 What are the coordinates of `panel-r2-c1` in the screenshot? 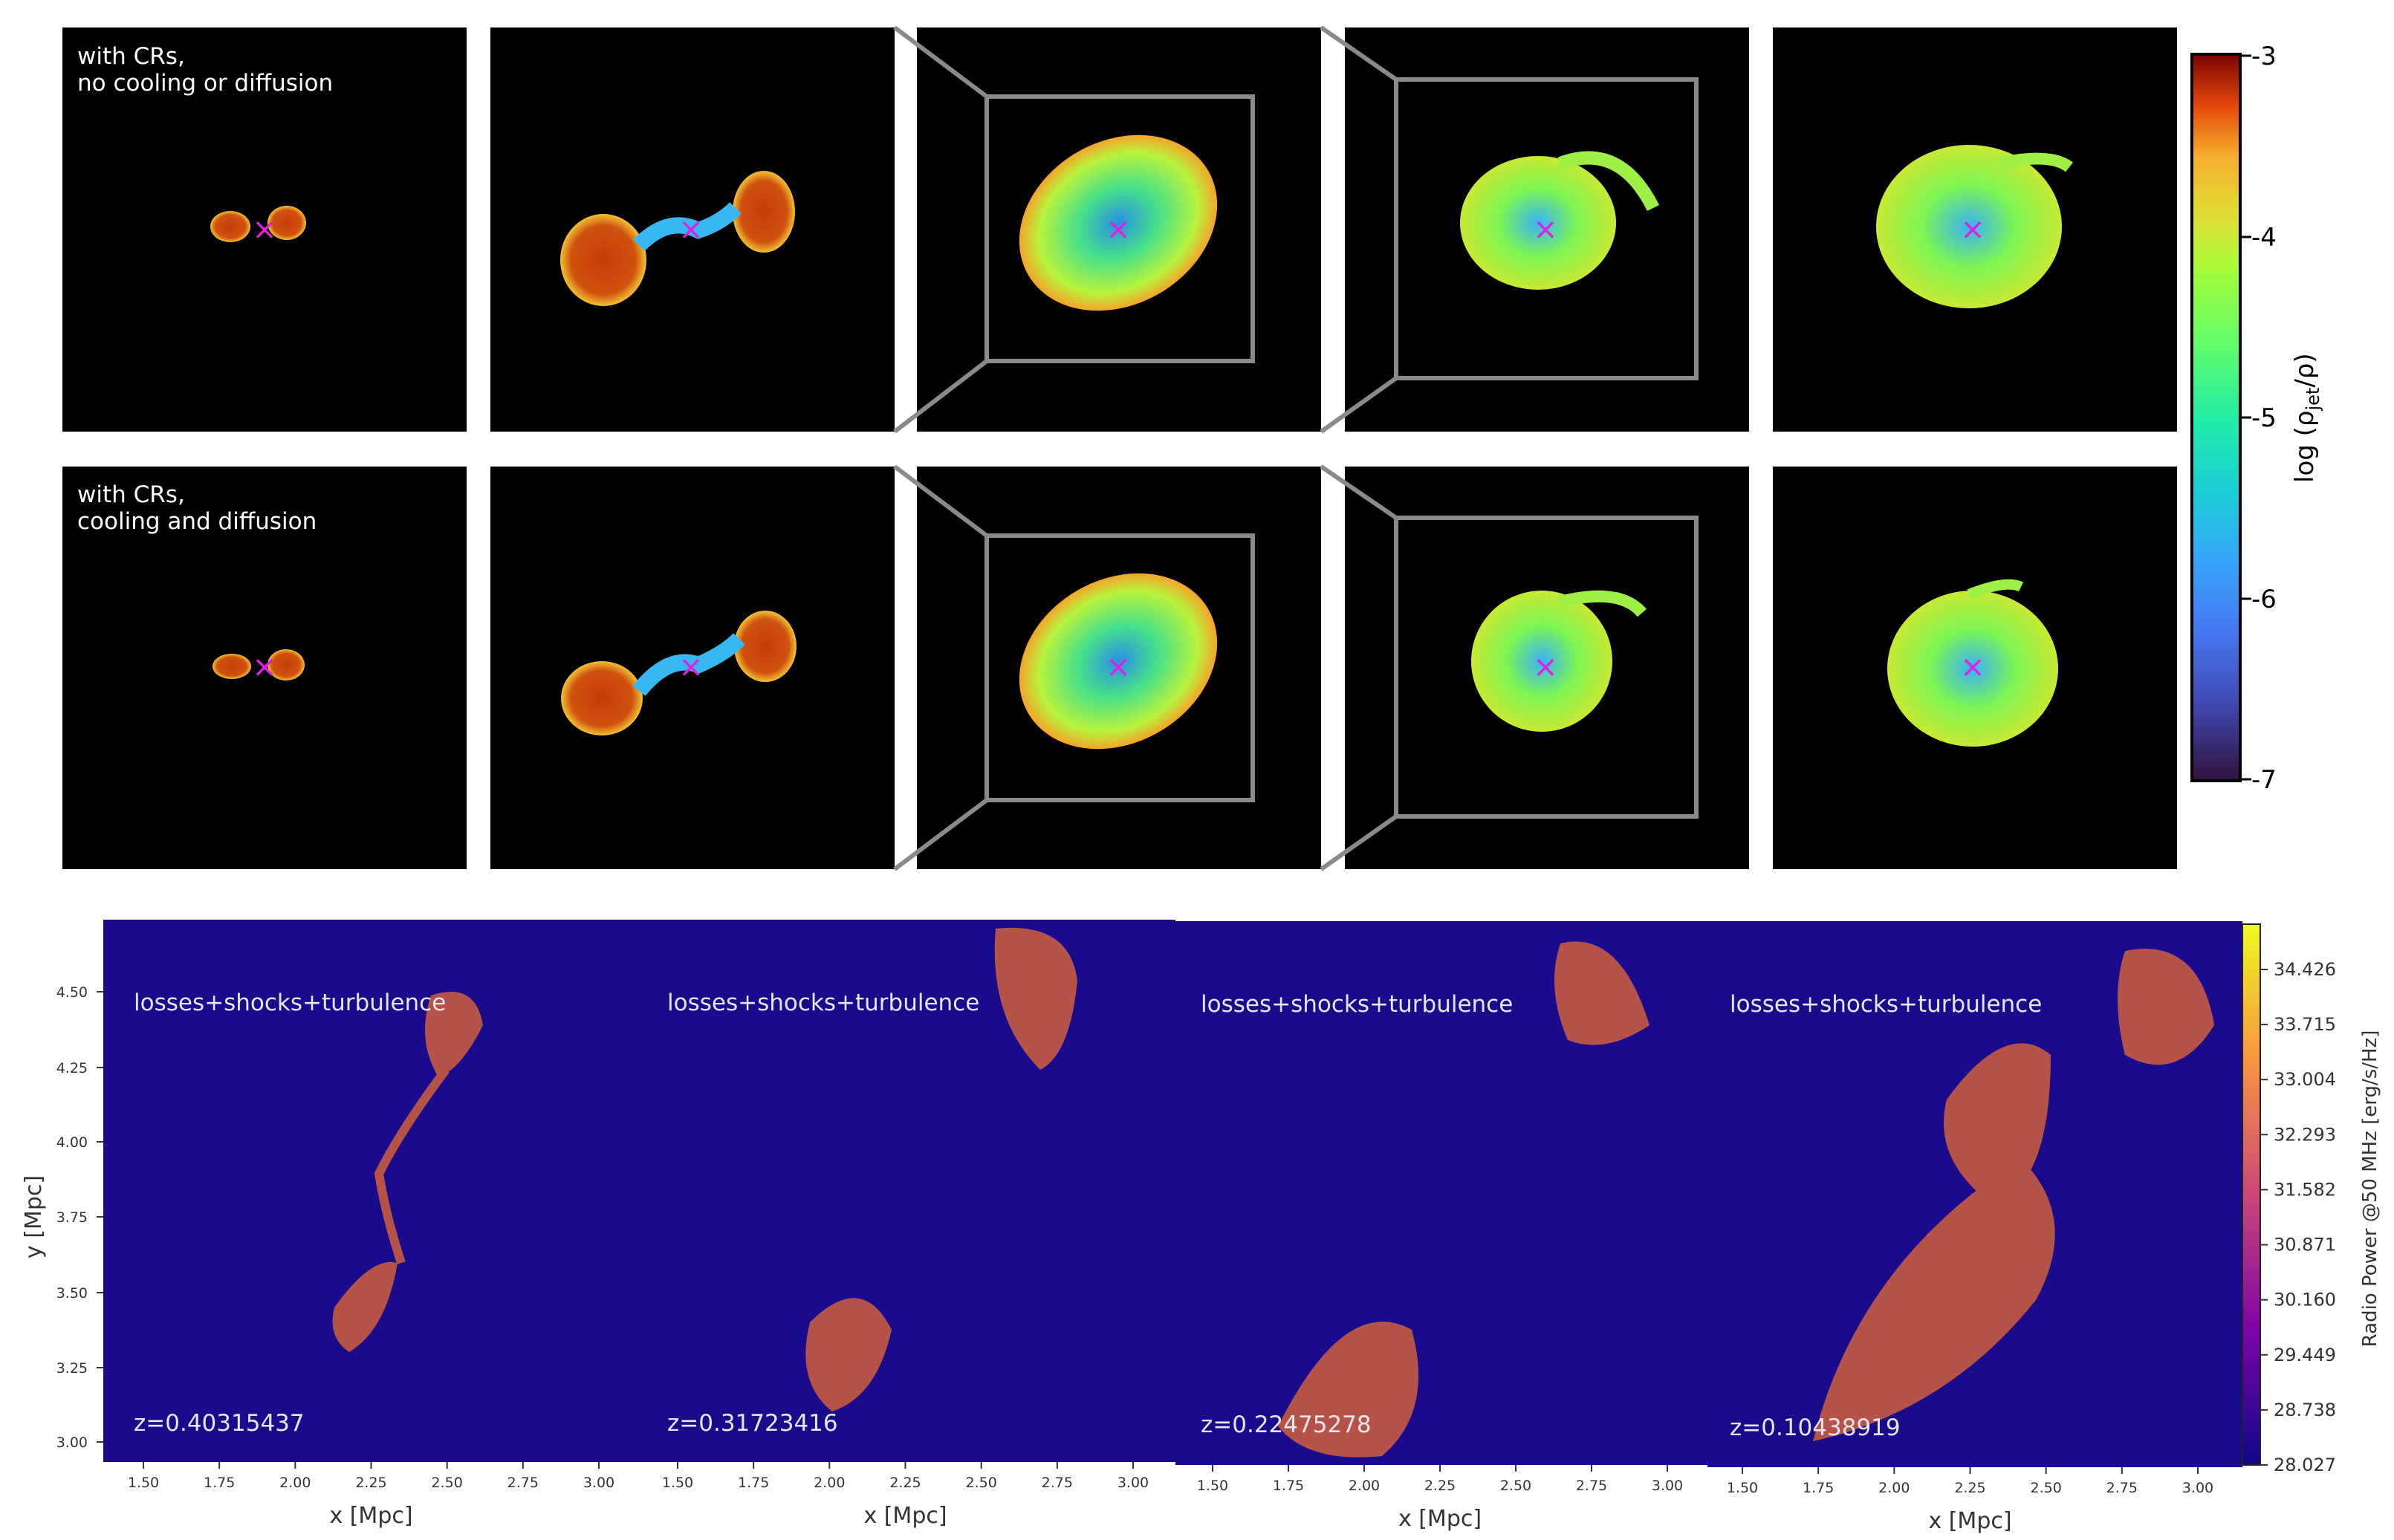 It's located at (265, 668).